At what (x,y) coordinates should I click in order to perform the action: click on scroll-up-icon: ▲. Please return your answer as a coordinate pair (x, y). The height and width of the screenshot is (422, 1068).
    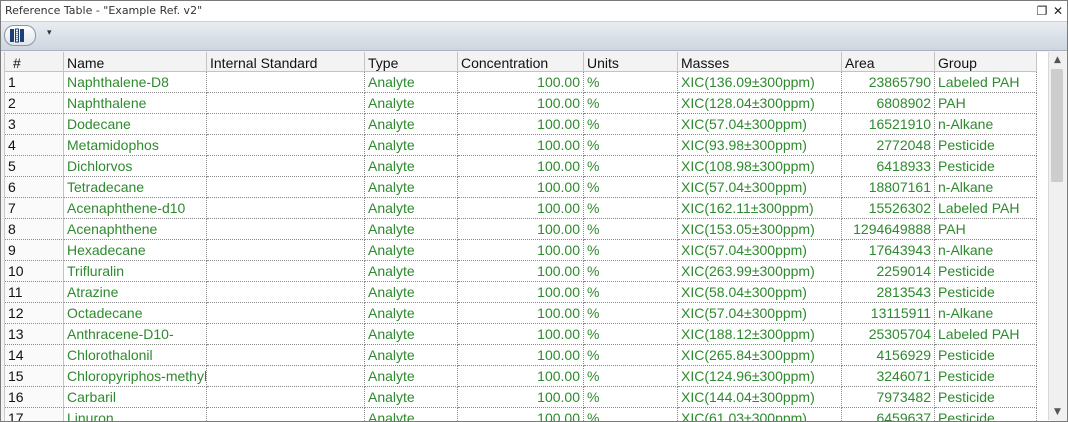
    Looking at the image, I should click on (1057, 60).